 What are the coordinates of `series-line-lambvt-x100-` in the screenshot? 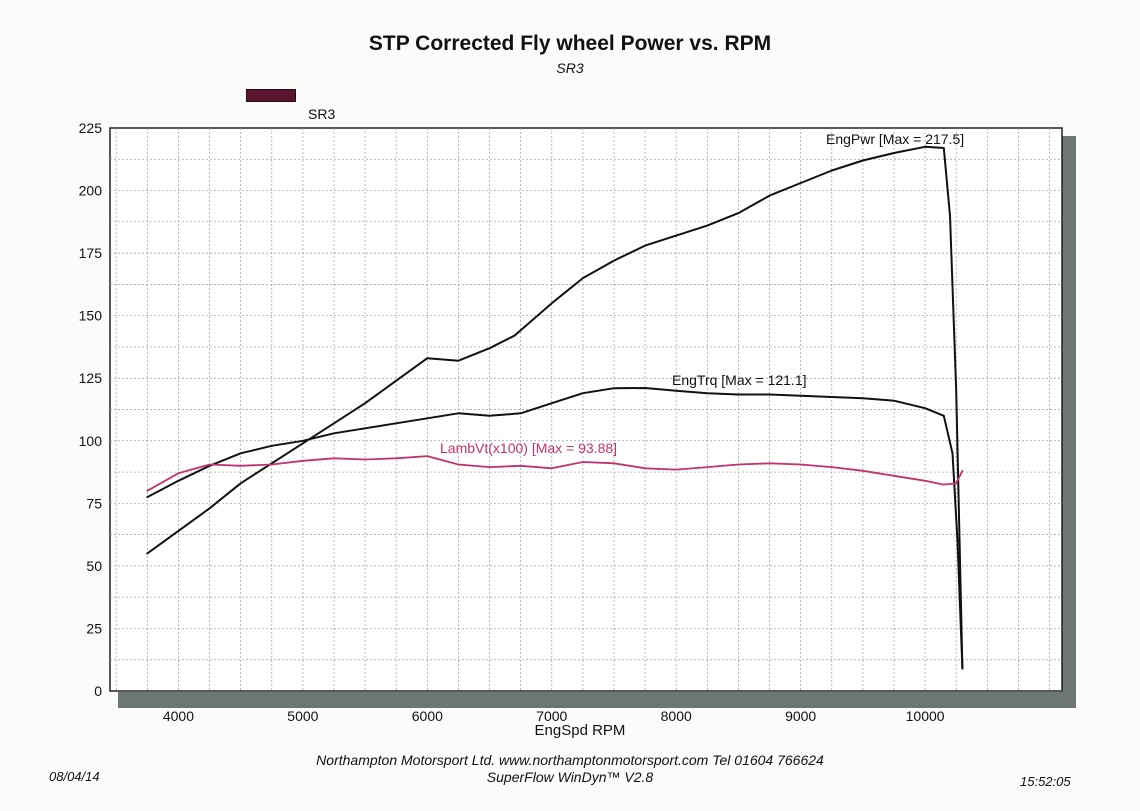 It's located at (555, 473).